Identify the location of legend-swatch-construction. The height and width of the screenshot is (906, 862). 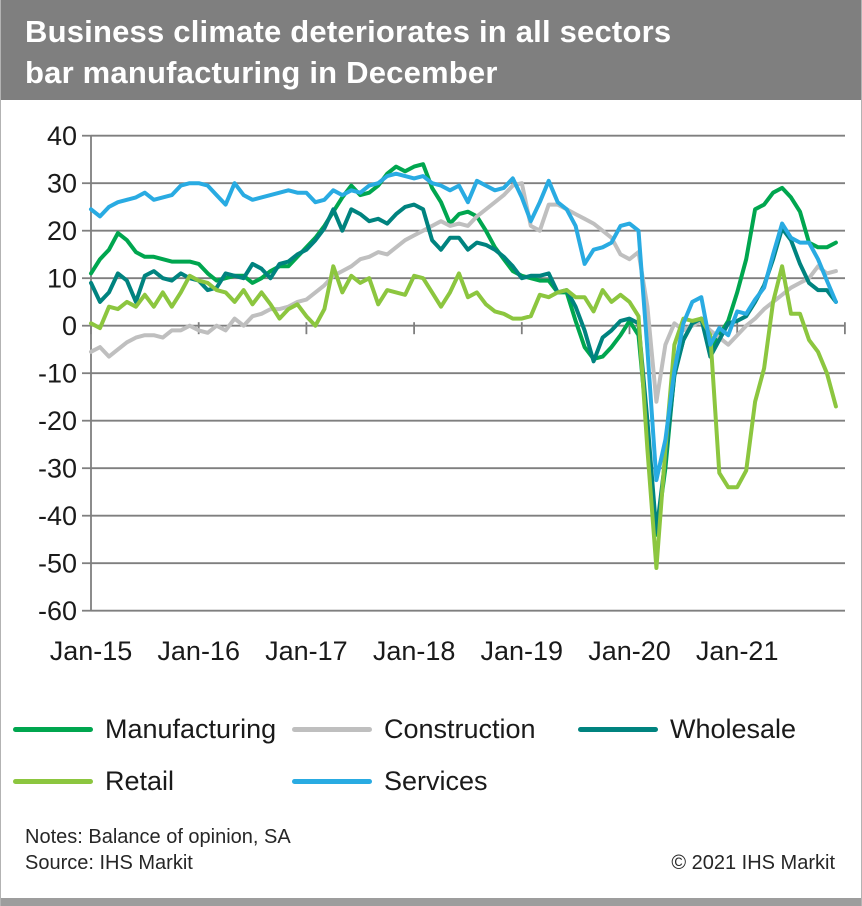
(332, 729).